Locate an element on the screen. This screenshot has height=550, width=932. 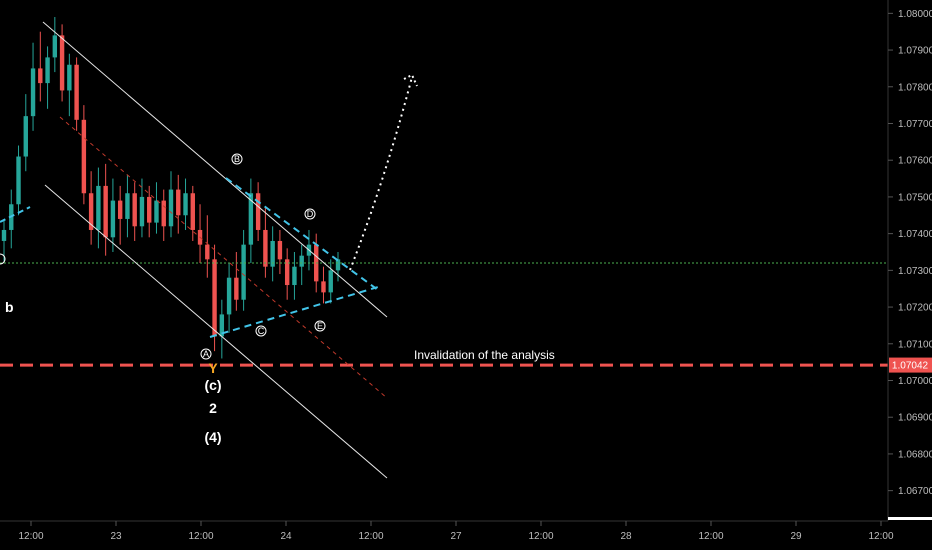
wave-marker-c: C is located at coordinates (261, 331).